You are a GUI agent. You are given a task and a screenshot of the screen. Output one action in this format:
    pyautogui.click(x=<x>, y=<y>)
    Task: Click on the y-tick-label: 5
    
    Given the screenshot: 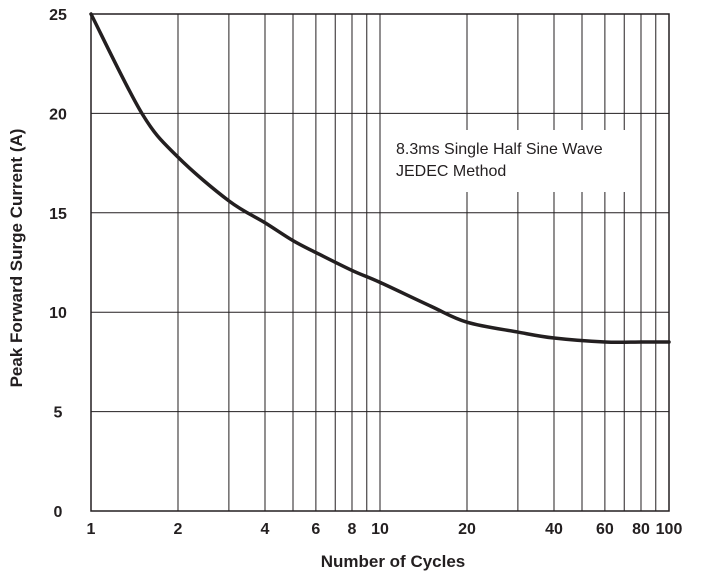 What is the action you would take?
    pyautogui.click(x=58, y=413)
    